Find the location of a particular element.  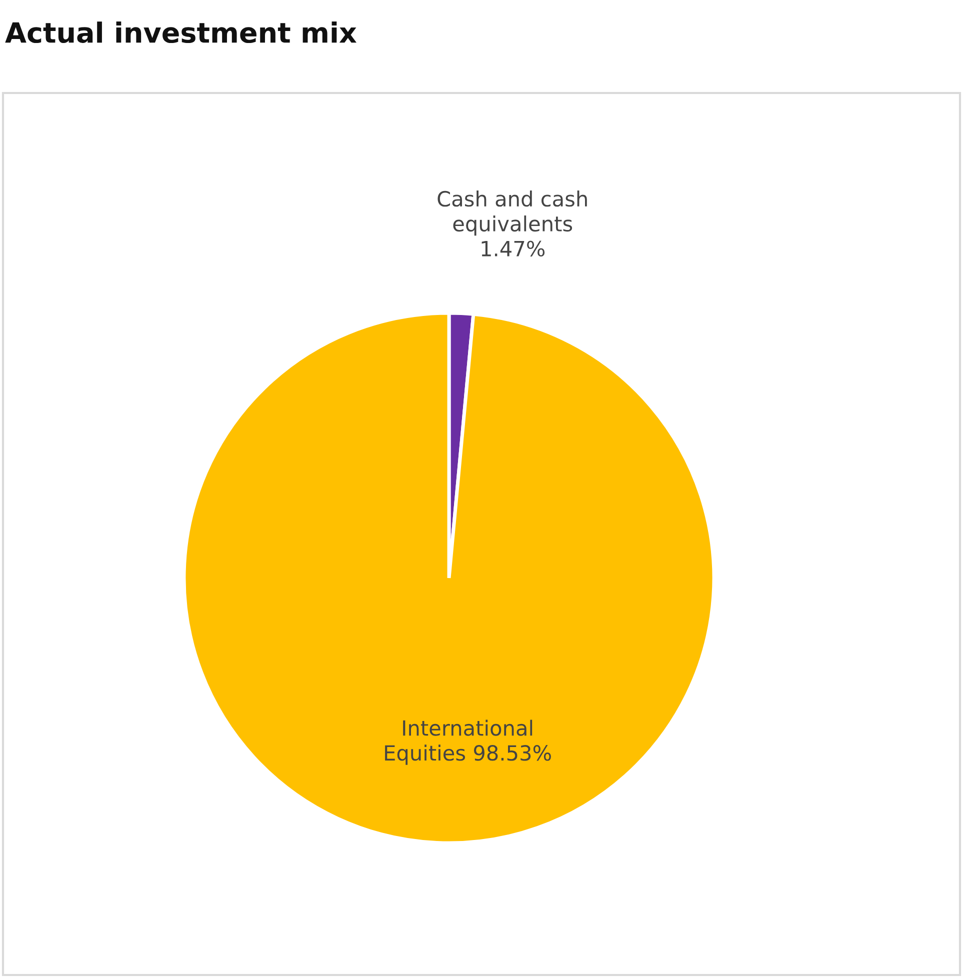

slice-label: Cash and cash equivalents is located at coordinates (512, 213).